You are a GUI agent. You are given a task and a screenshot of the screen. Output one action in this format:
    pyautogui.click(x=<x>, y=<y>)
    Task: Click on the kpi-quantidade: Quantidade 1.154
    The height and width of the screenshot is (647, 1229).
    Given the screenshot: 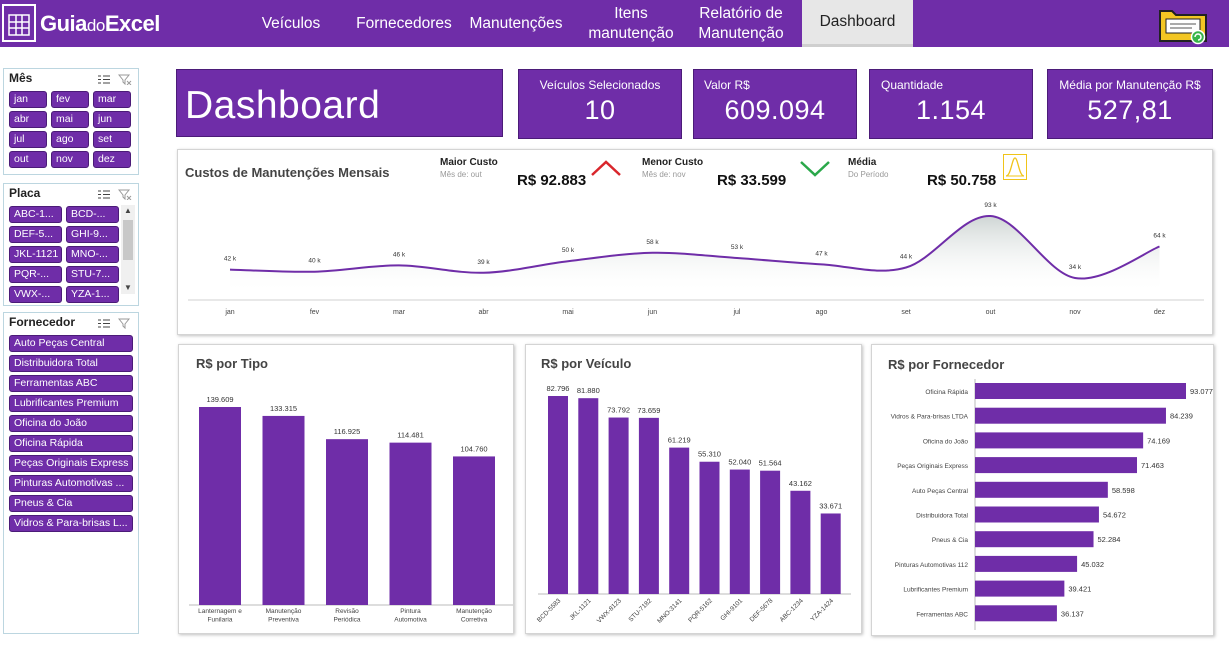 What is the action you would take?
    pyautogui.click(x=951, y=104)
    